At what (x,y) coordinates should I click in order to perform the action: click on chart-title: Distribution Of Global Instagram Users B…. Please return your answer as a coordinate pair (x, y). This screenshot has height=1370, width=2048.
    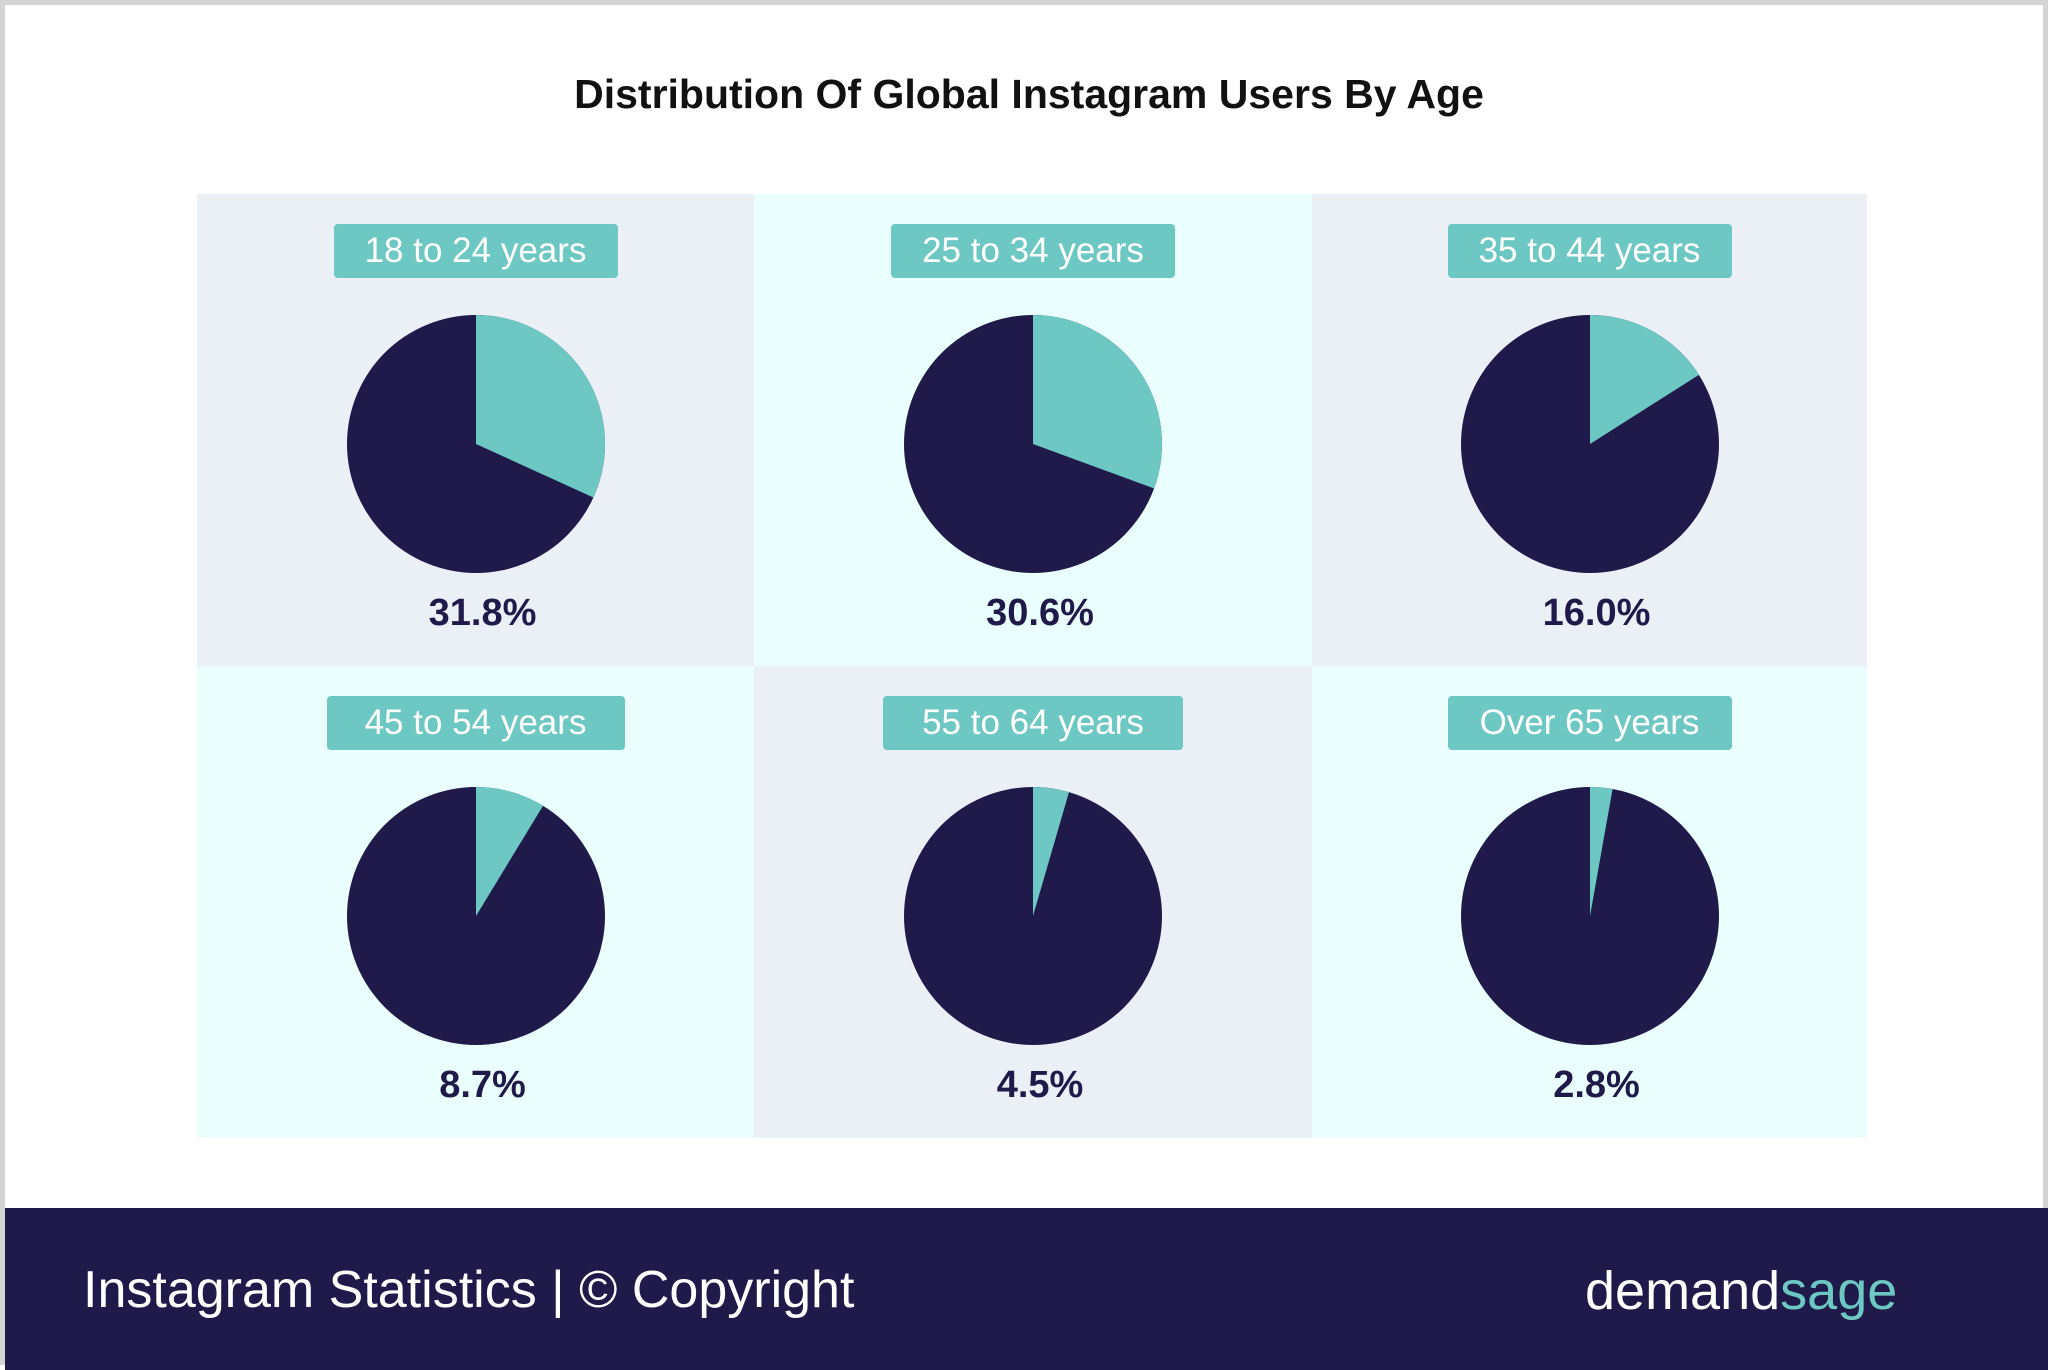
    Looking at the image, I should click on (1029, 94).